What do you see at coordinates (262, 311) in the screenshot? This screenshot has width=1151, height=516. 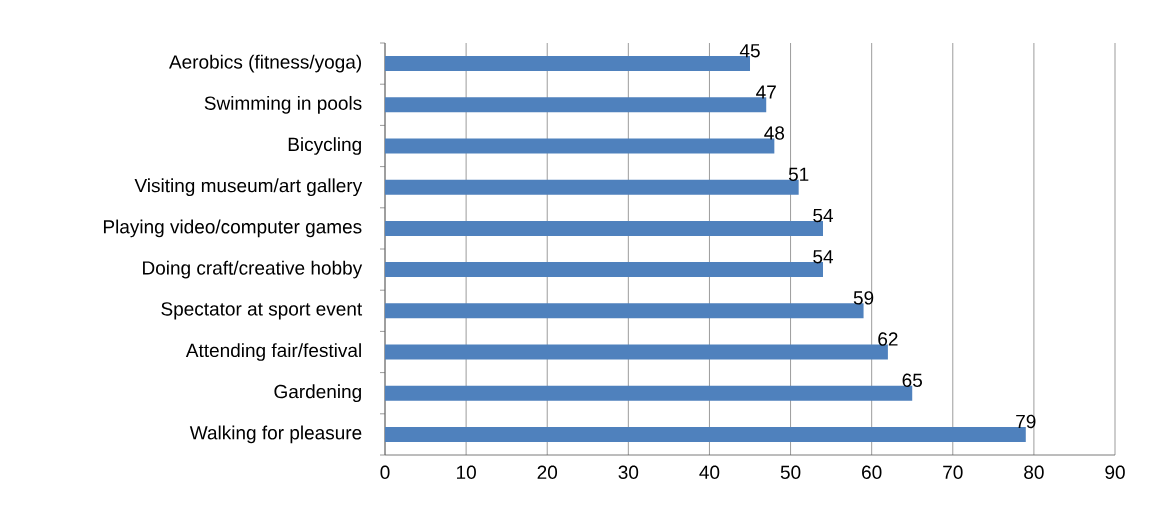 I see `y-tick-label: Spectator at sport event` at bounding box center [262, 311].